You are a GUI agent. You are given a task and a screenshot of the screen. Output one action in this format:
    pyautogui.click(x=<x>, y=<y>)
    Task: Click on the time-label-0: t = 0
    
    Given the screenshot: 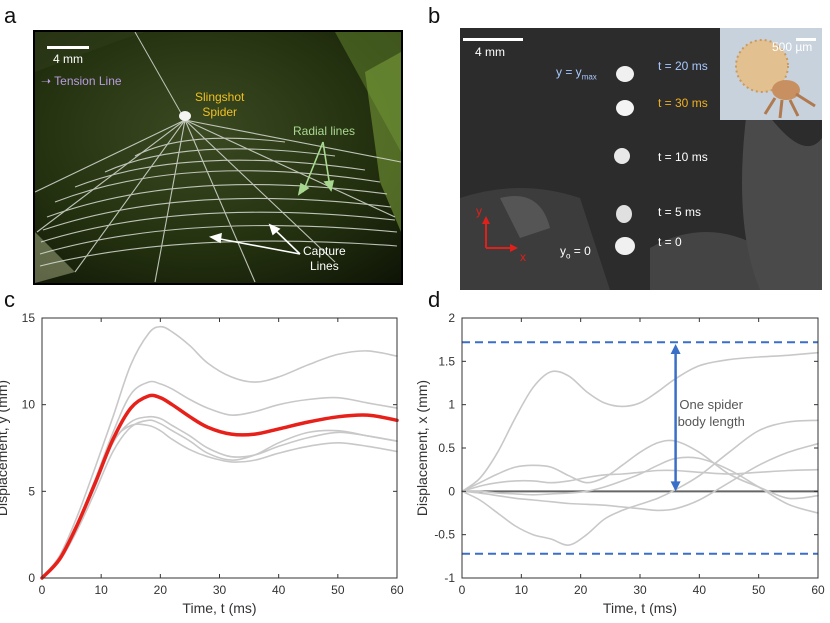 What is the action you would take?
    pyautogui.click(x=670, y=242)
    